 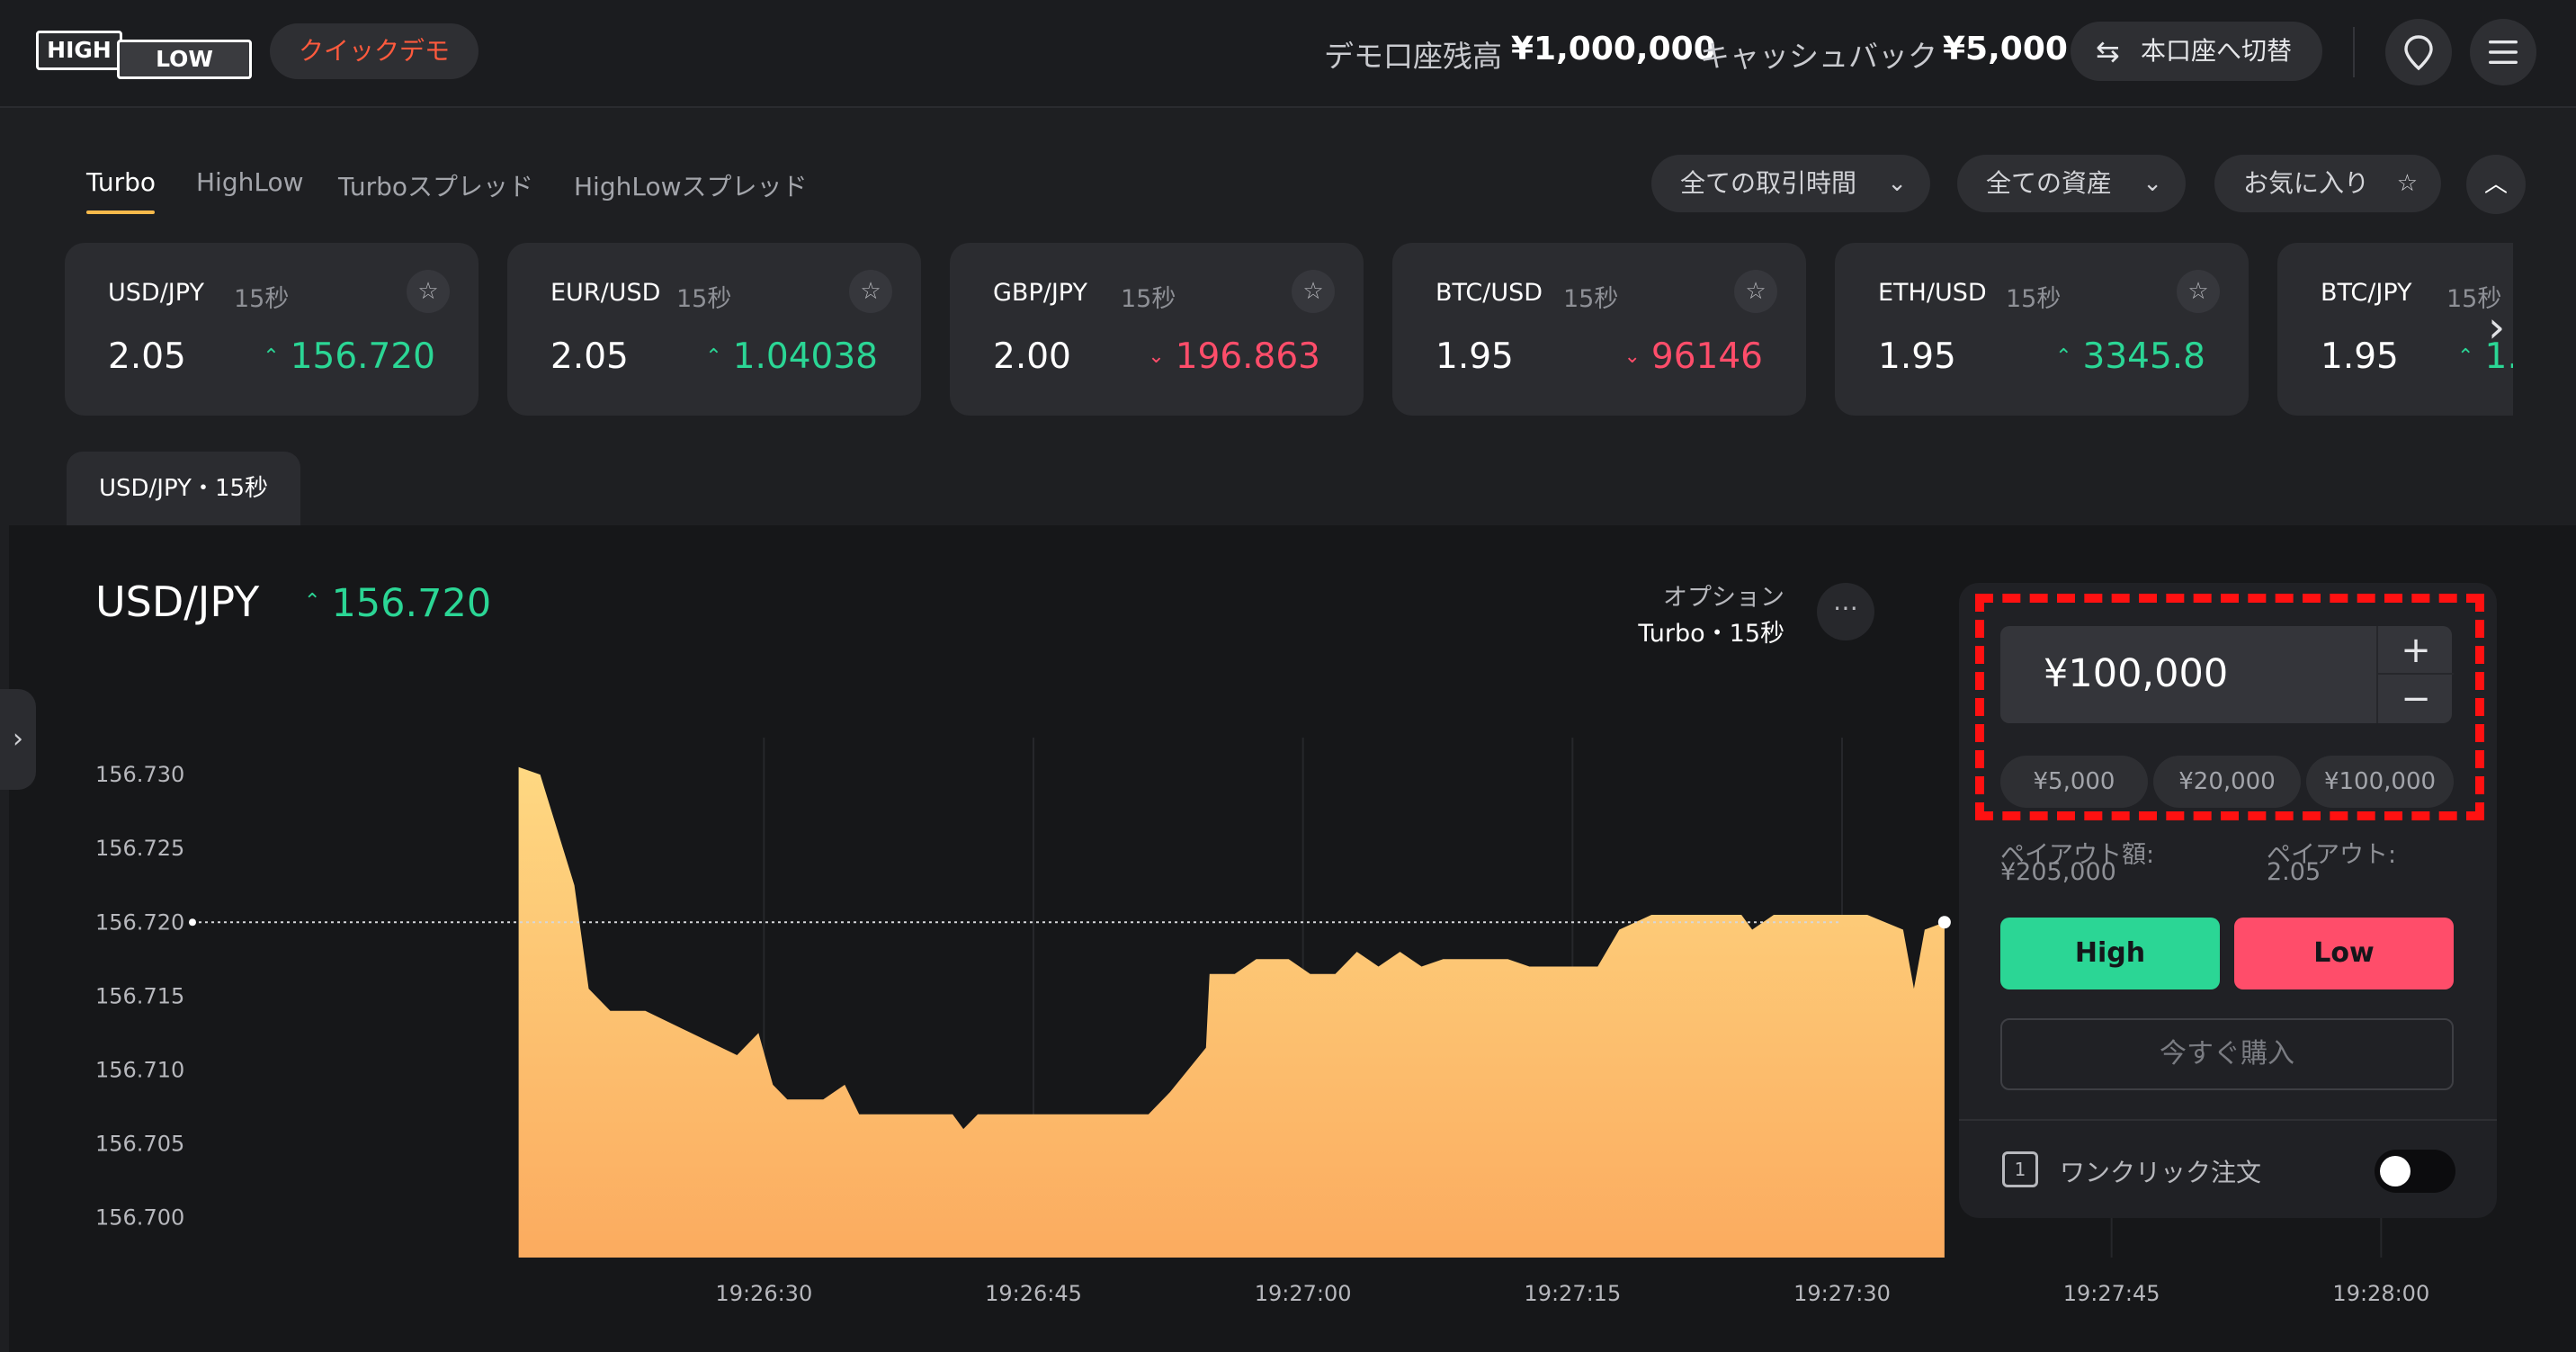 I want to click on asset-filter: 全ての資産 ⌄, so click(x=2071, y=183).